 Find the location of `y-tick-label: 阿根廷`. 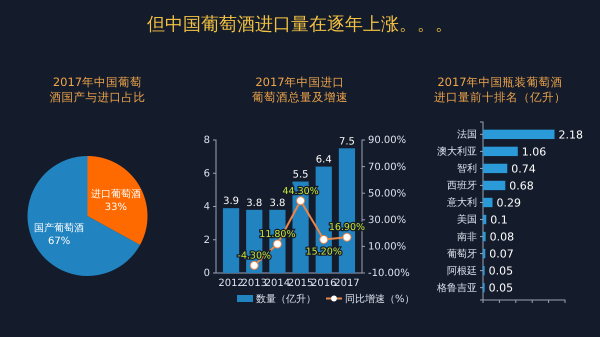

y-tick-label: 阿根廷 is located at coordinates (462, 270).